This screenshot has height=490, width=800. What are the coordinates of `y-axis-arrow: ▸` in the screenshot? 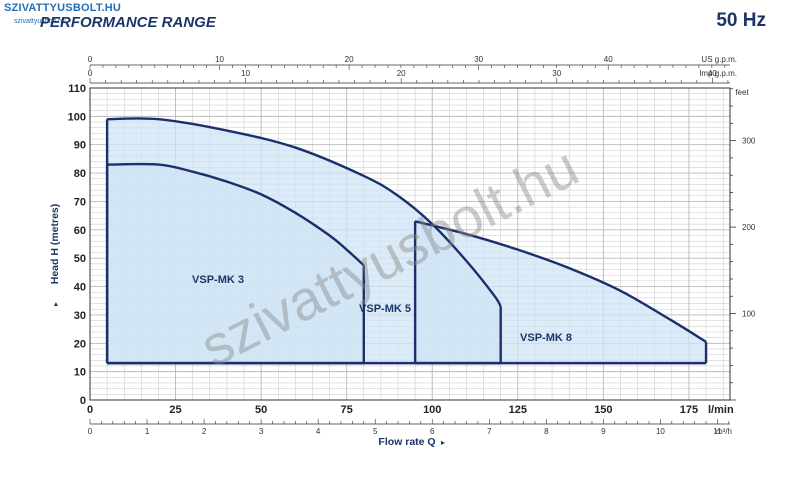 It's located at (55, 304).